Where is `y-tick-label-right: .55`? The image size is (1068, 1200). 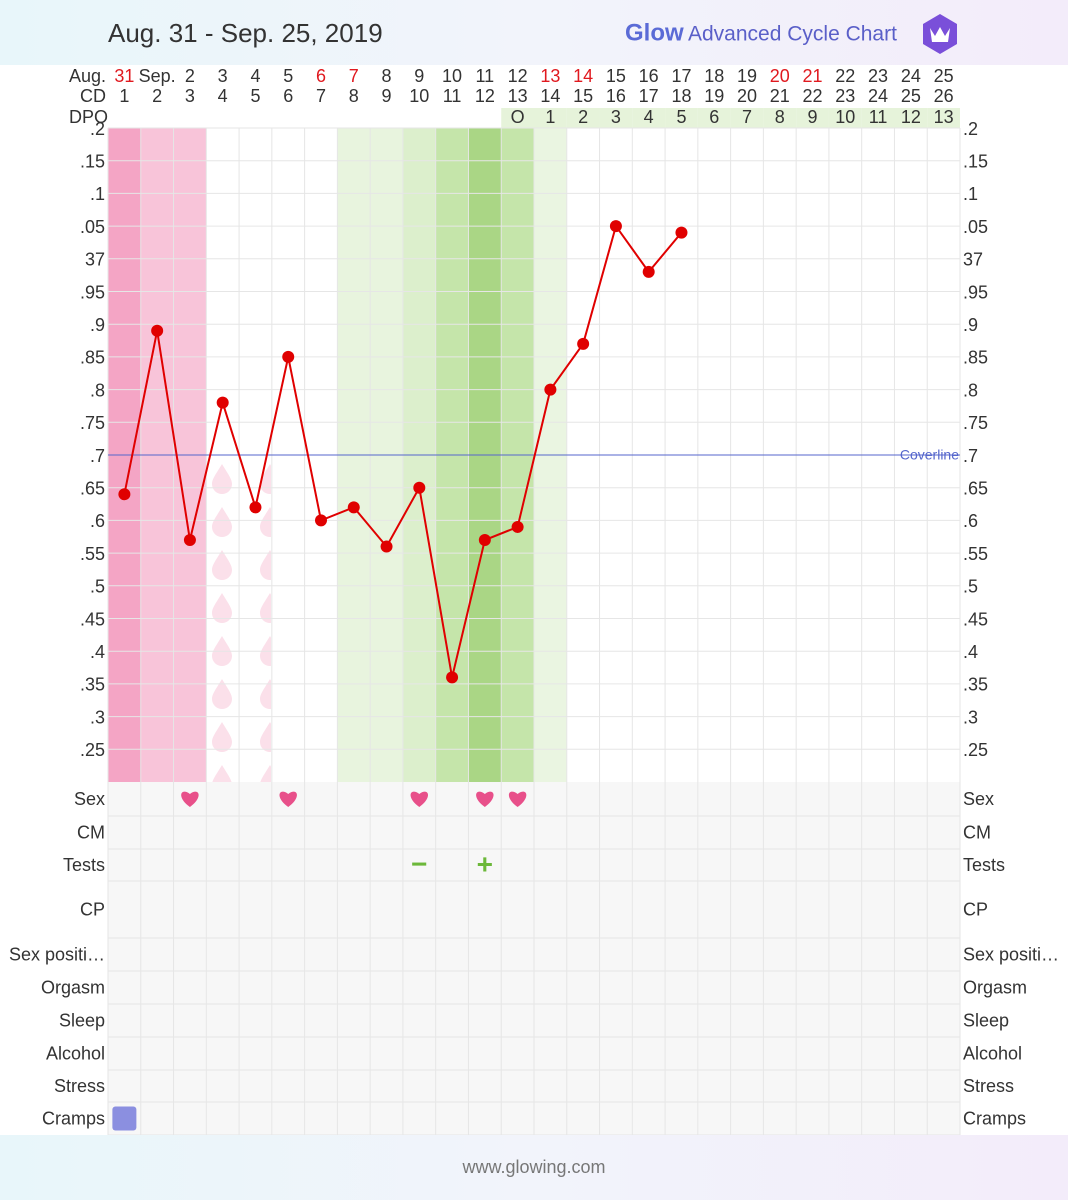 y-tick-label-right: .55 is located at coordinates (975, 554).